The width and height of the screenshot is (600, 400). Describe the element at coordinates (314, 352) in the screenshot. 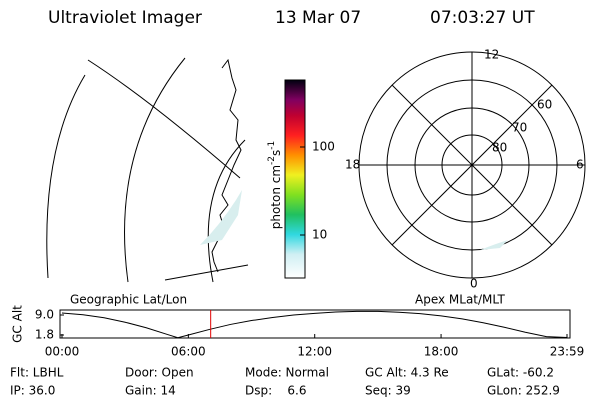

I see `x-tick-label: 12:00` at that location.